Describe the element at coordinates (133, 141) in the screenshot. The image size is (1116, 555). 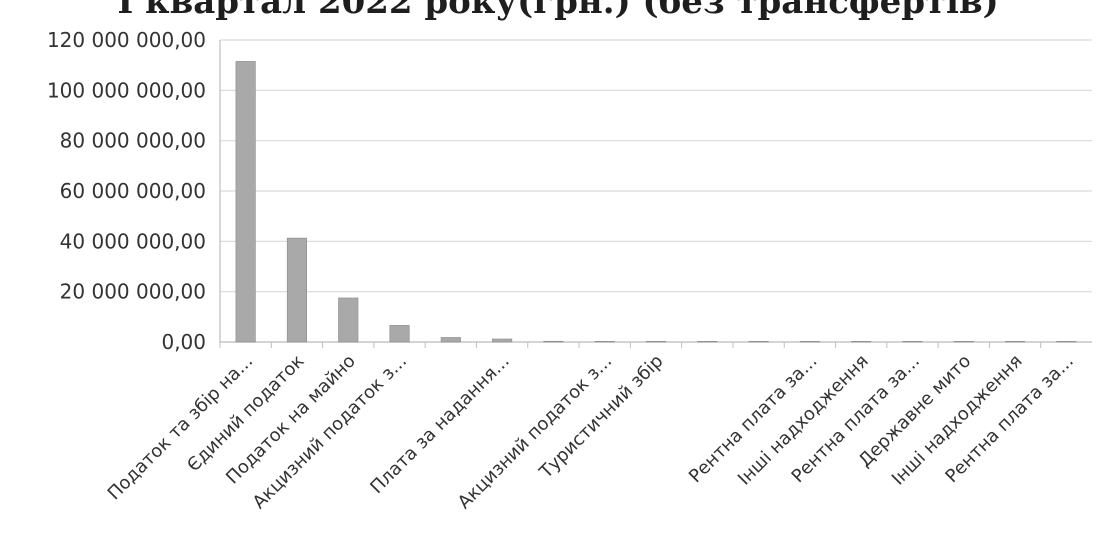
I see `y-tick-label: 80 000 000,00` at that location.